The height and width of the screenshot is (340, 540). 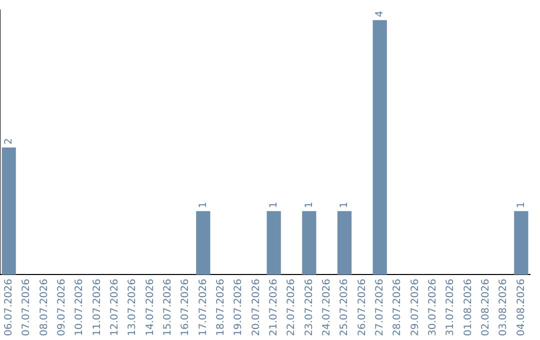 I want to click on x-tick-label: 18.07.2026, so click(x=220, y=307).